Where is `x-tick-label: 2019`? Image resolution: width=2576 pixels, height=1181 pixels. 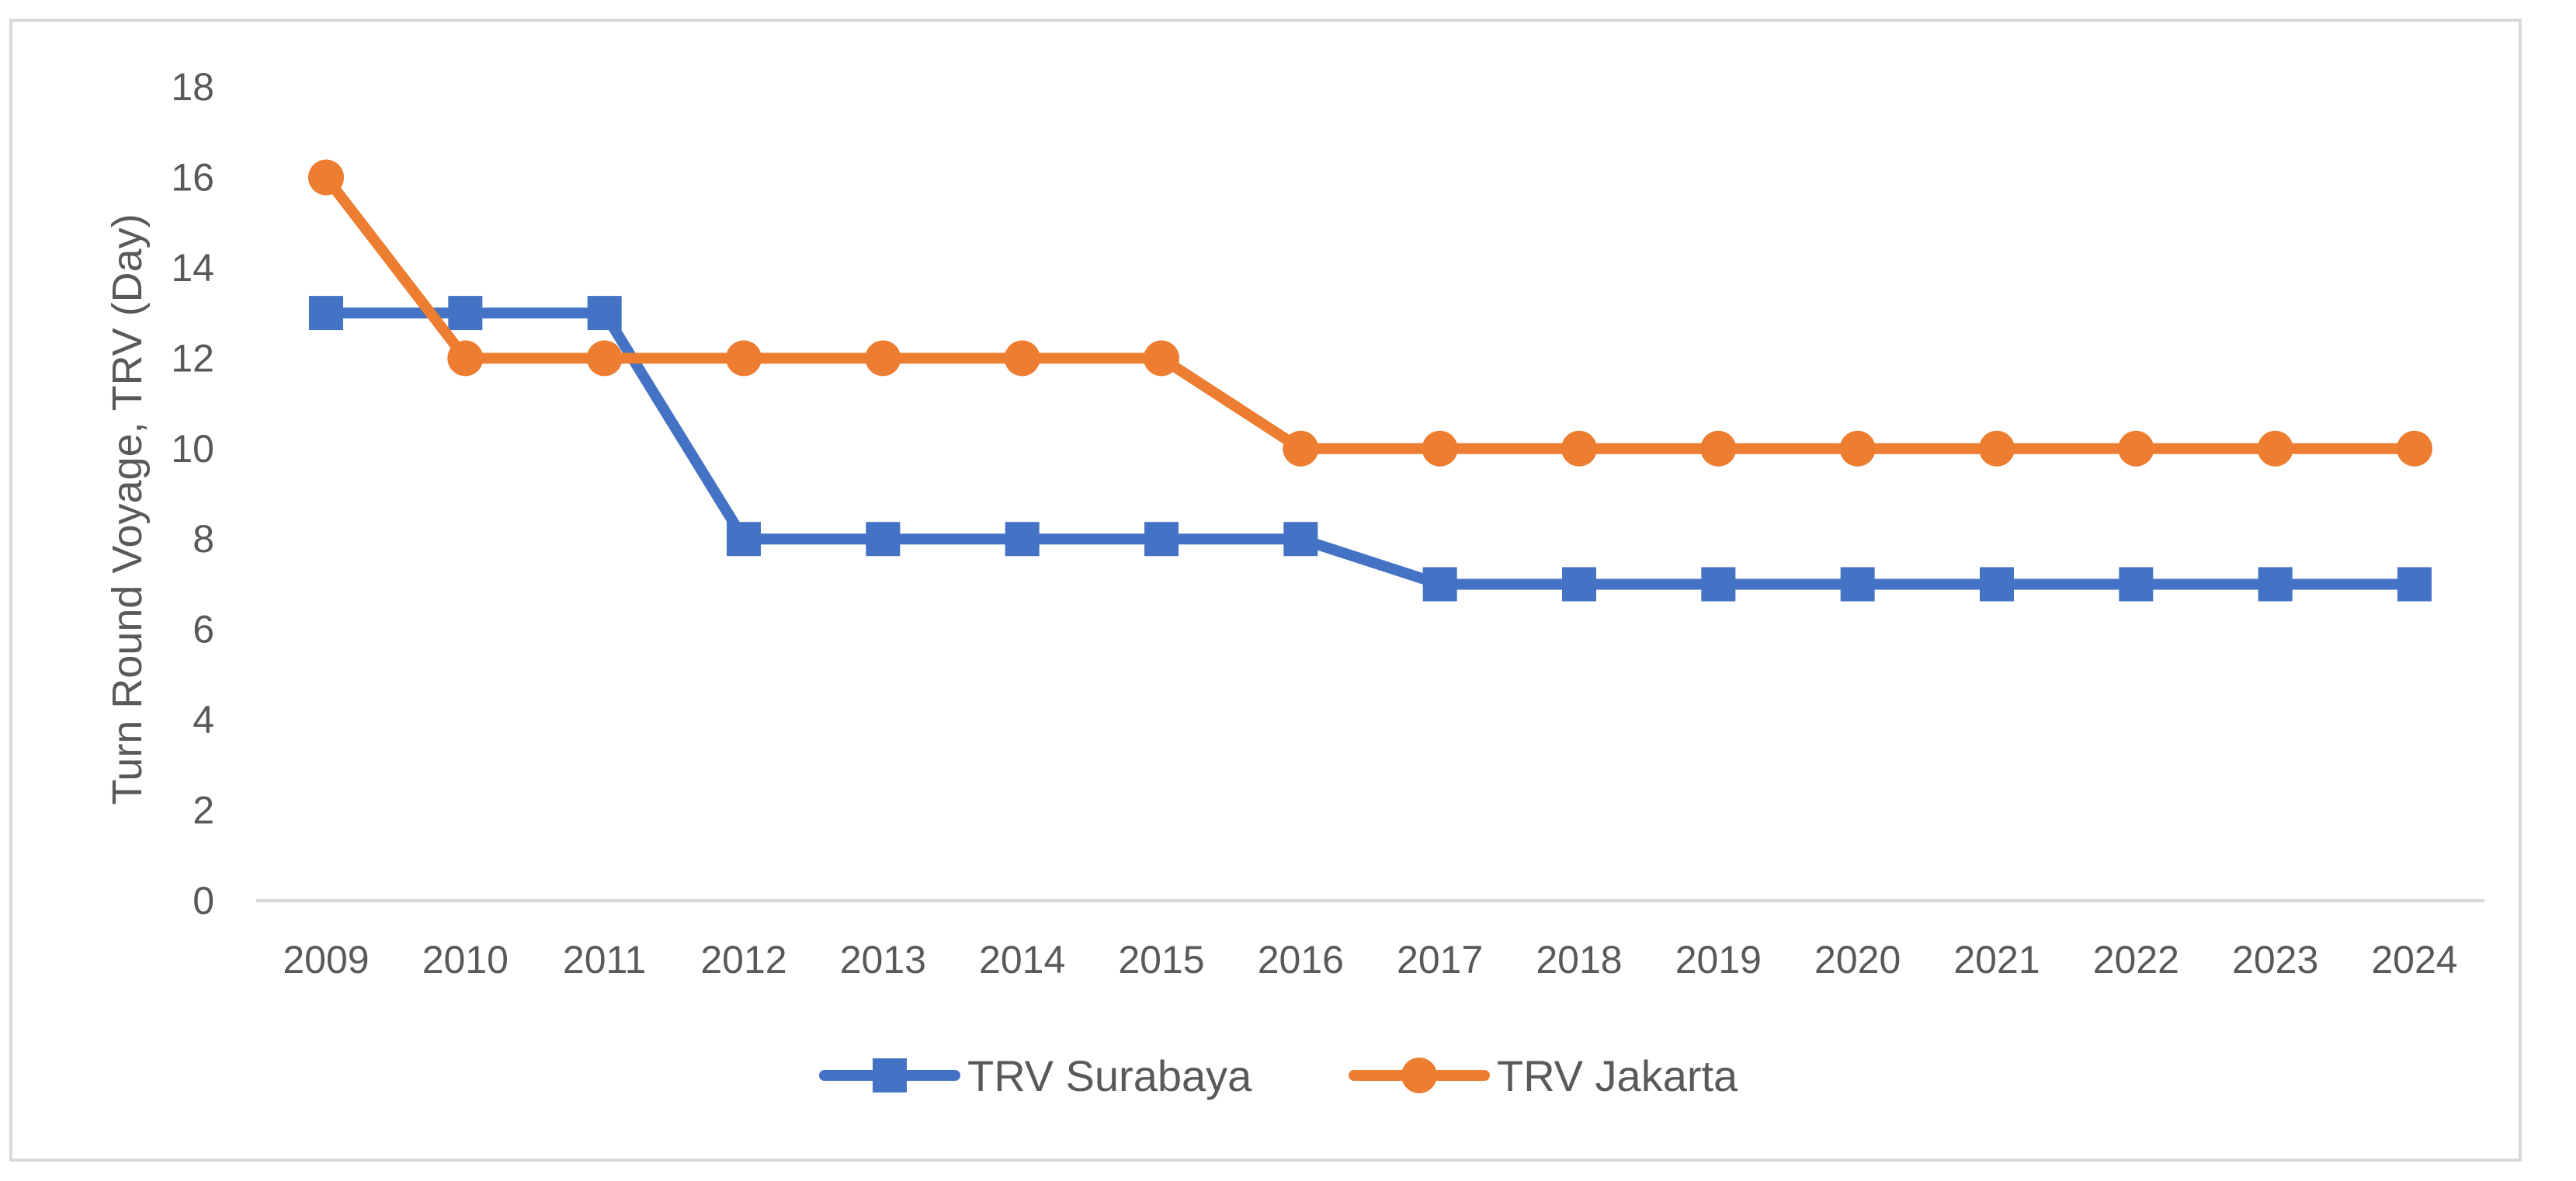 x-tick-label: 2019 is located at coordinates (1718, 959).